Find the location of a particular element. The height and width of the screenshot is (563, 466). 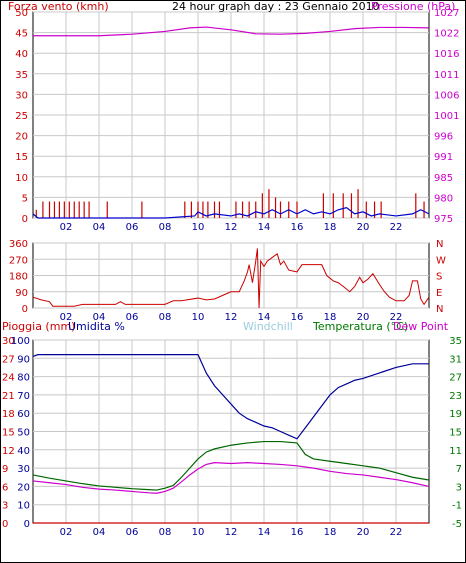

wind-axis-label: Forza vento (kmh) is located at coordinates (58, 6).